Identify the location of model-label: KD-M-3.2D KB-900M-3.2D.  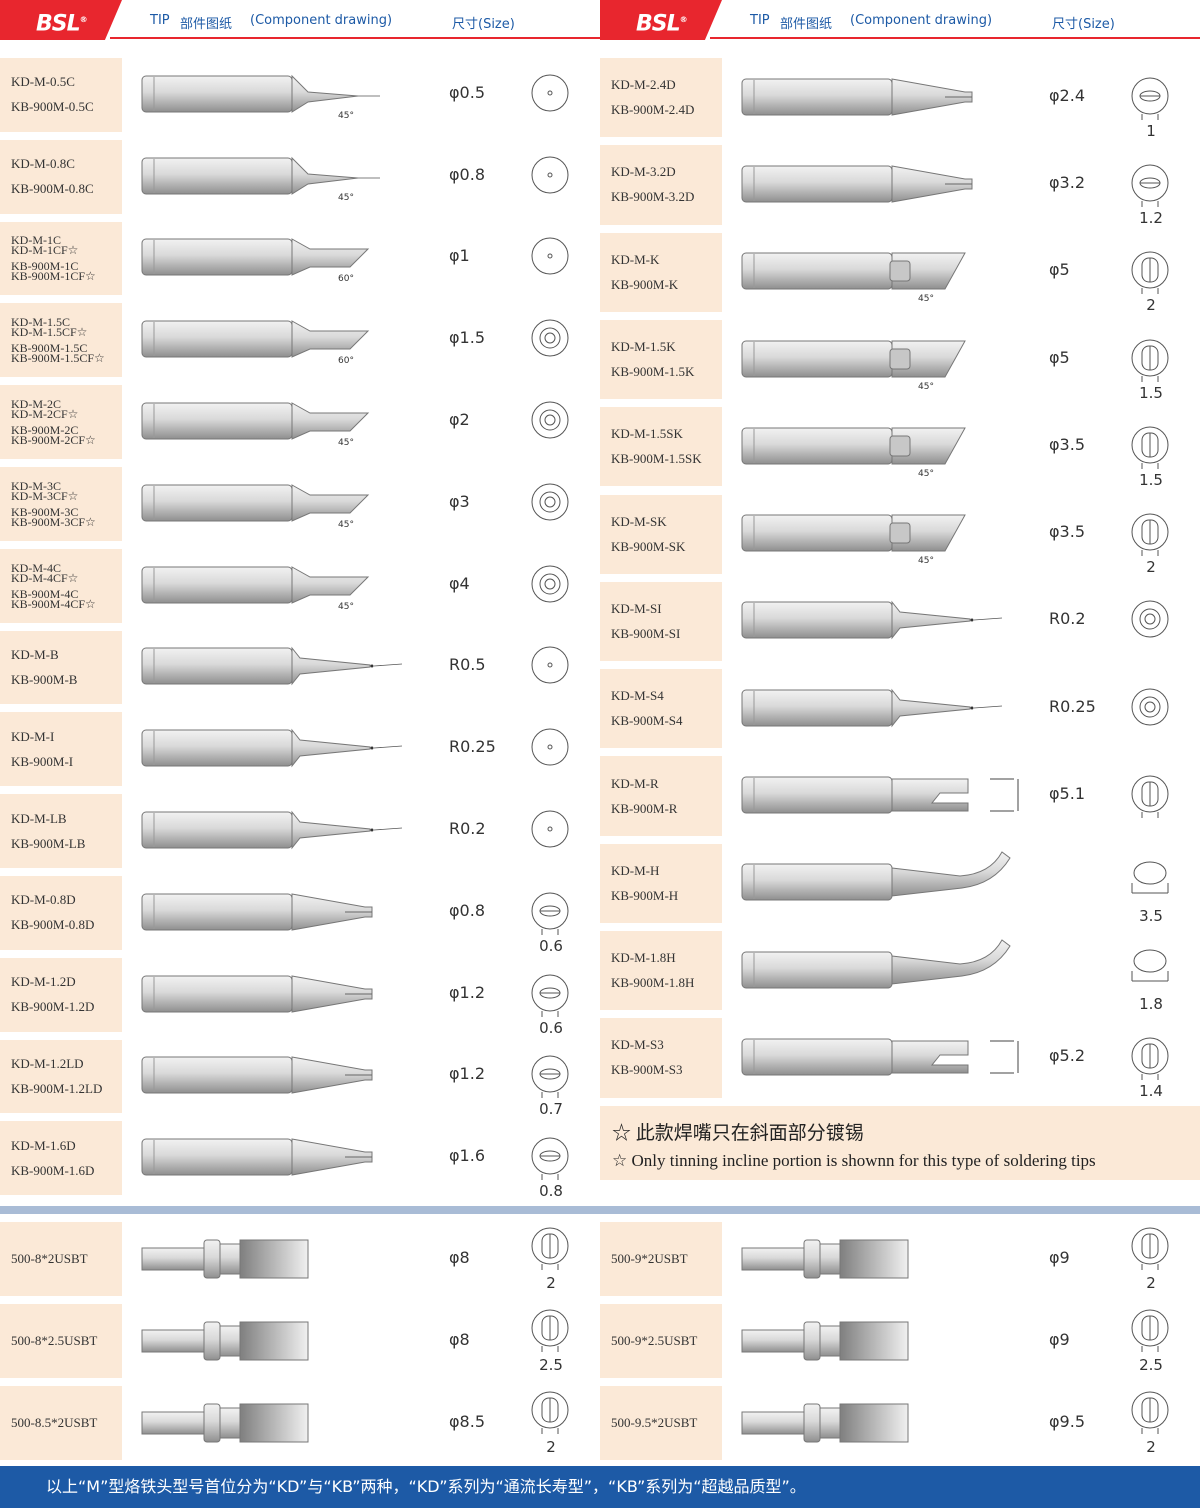
(661, 185).